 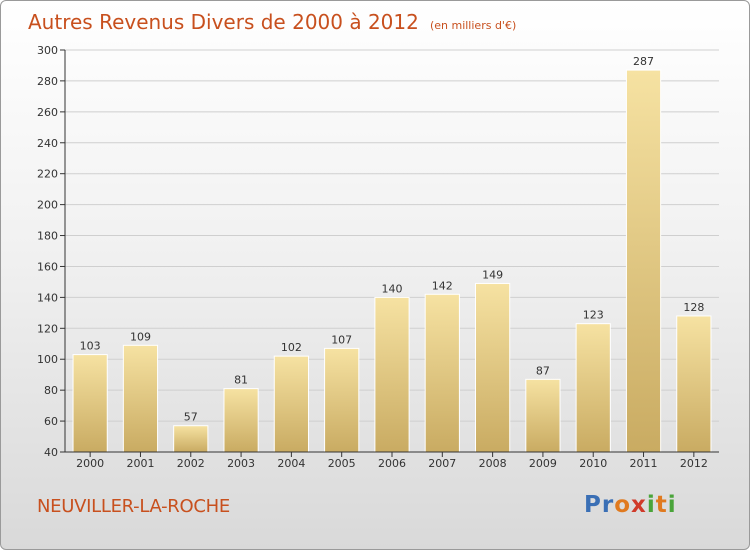 I want to click on logo-letter: x, so click(x=639, y=505).